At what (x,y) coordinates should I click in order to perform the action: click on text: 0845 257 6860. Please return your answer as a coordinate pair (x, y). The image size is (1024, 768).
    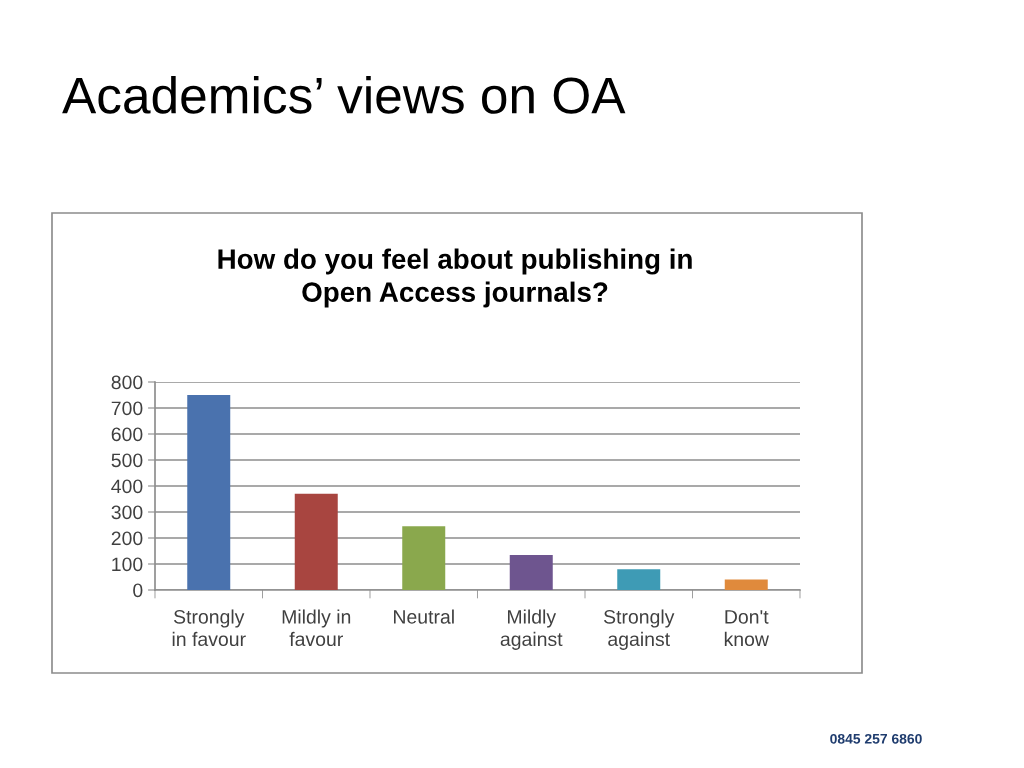
    Looking at the image, I should click on (876, 738).